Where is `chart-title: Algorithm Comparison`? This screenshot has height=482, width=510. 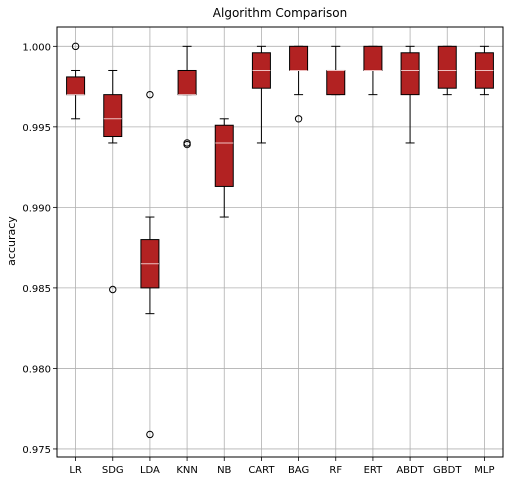 chart-title: Algorithm Comparison is located at coordinates (280, 13).